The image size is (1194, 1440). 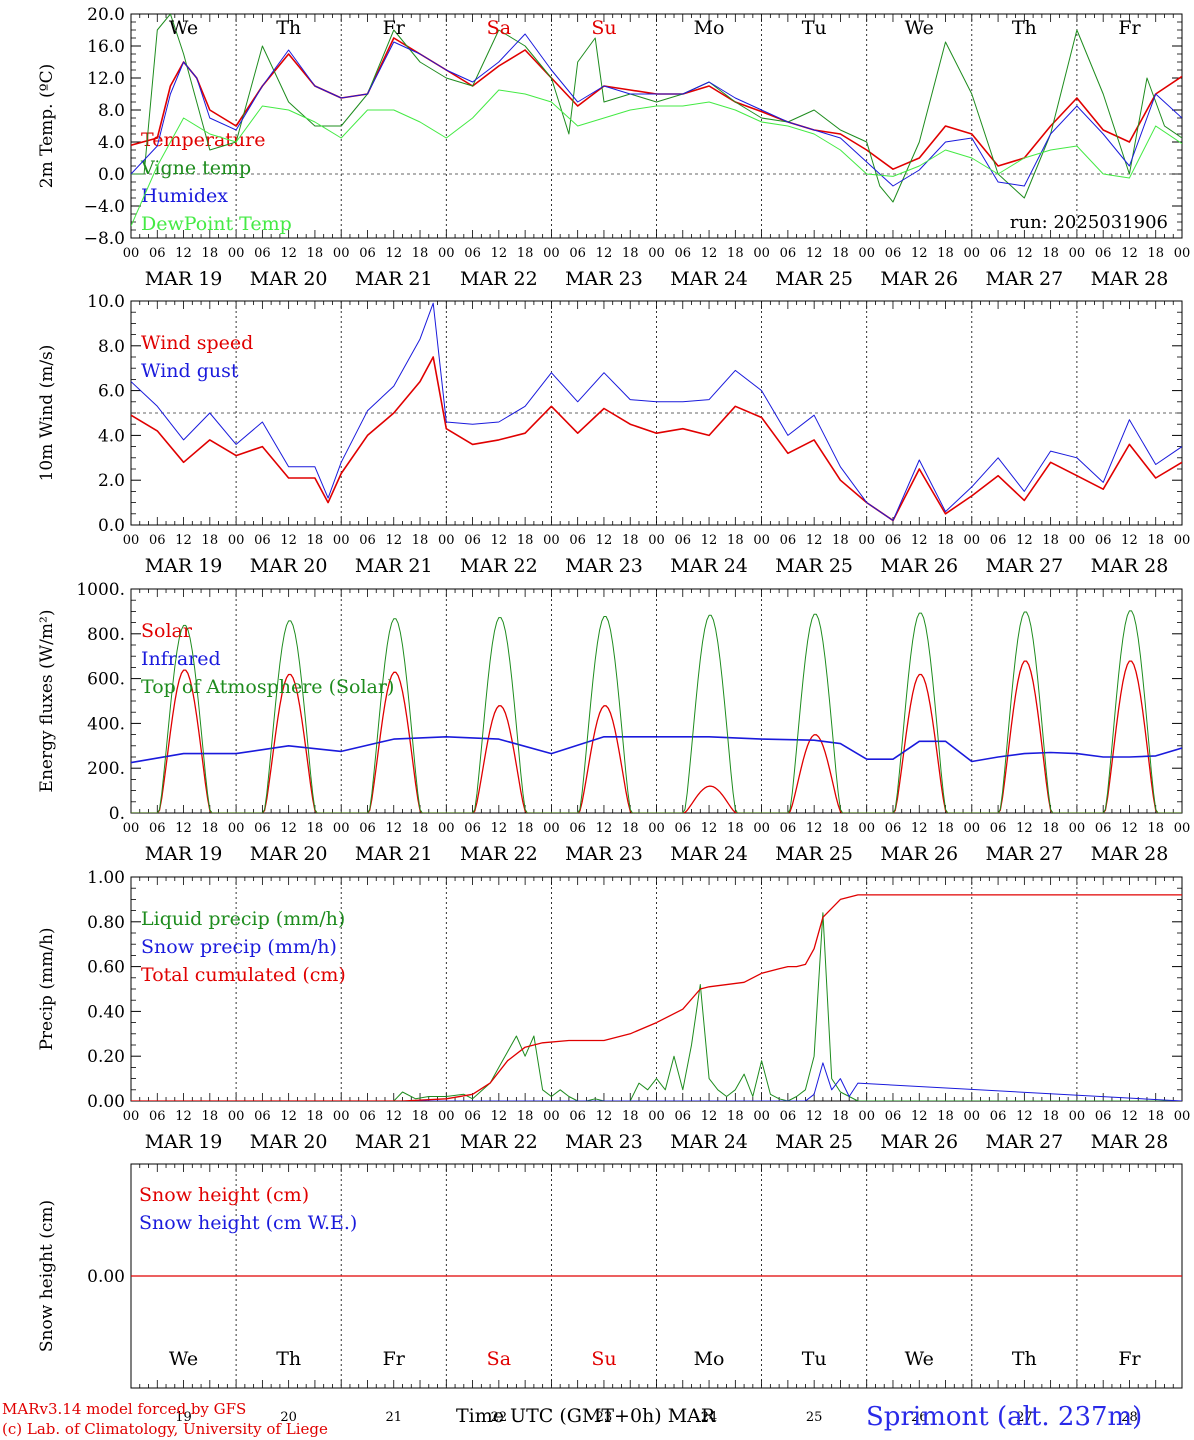 What do you see at coordinates (167, 631) in the screenshot?
I see `legend-entry: Solar` at bounding box center [167, 631].